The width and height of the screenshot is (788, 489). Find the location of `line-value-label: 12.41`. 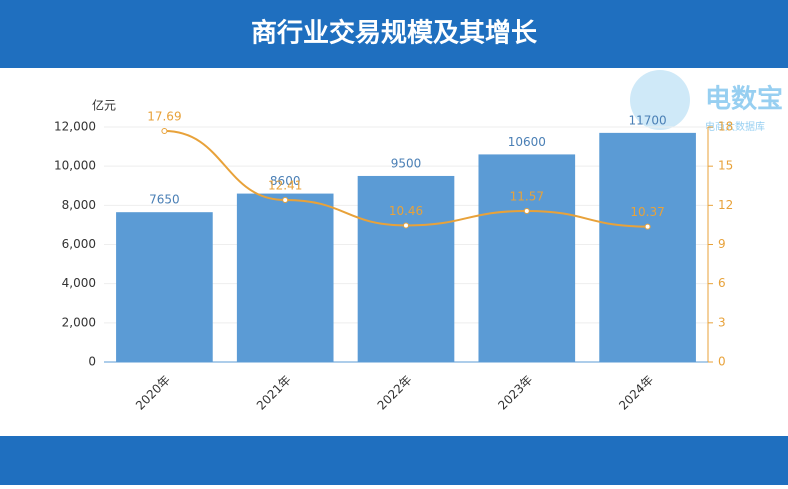

line-value-label: 12.41 is located at coordinates (285, 185).